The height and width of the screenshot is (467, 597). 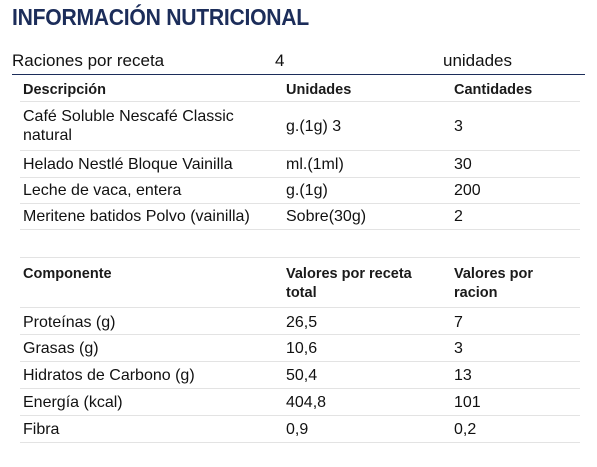 What do you see at coordinates (280, 60) in the screenshot?
I see `servings-value: 4` at bounding box center [280, 60].